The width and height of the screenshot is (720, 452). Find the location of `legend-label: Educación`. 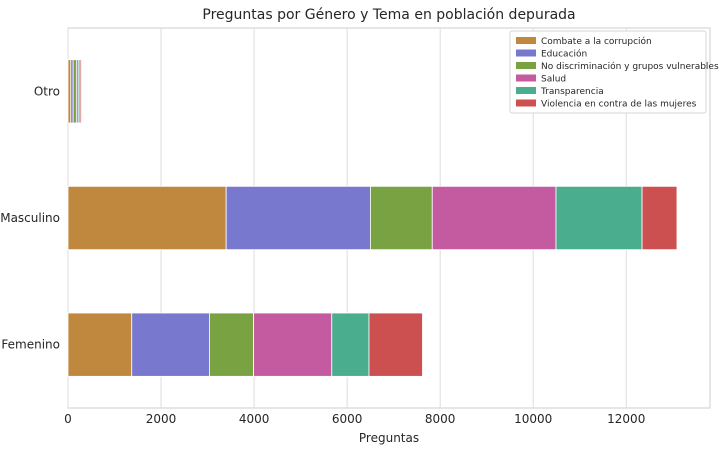

legend-label: Educación is located at coordinates (564, 54).